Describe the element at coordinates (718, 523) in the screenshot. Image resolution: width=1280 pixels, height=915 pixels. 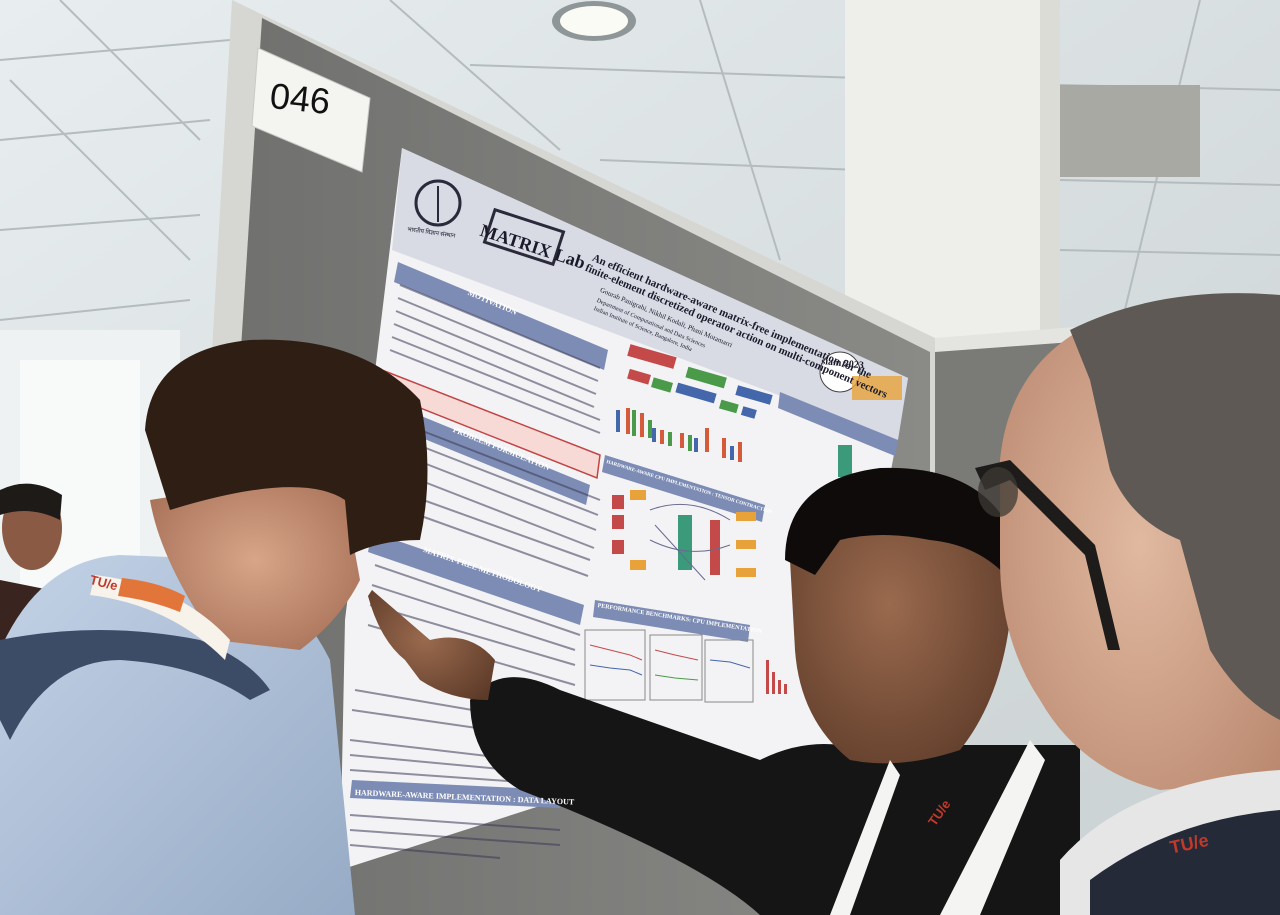
I see `poster-charts` at that location.